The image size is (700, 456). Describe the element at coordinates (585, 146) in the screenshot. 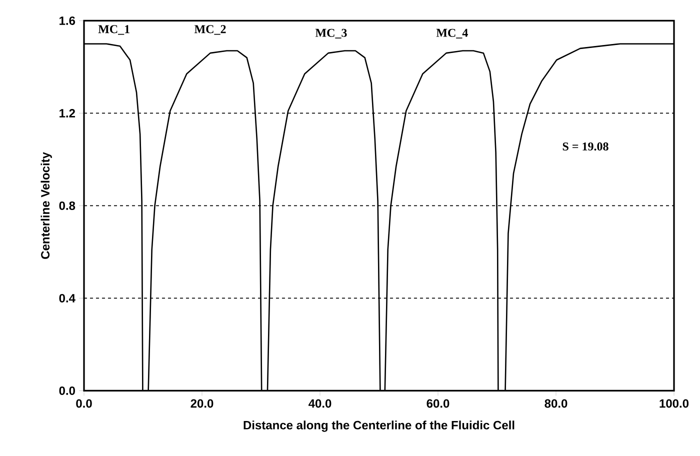

I see `annotation: S = 19.08` at that location.